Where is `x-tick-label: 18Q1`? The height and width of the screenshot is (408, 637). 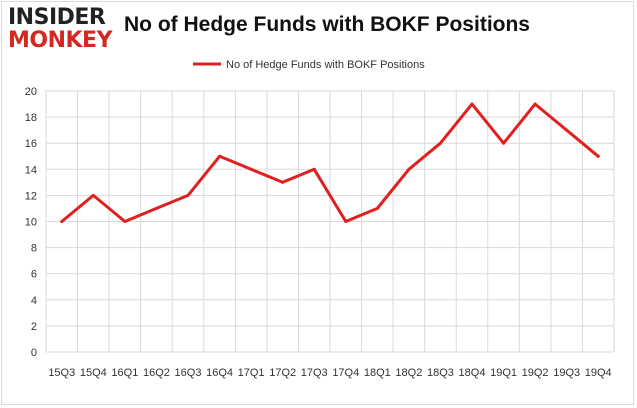 x-tick-label: 18Q1 is located at coordinates (377, 373).